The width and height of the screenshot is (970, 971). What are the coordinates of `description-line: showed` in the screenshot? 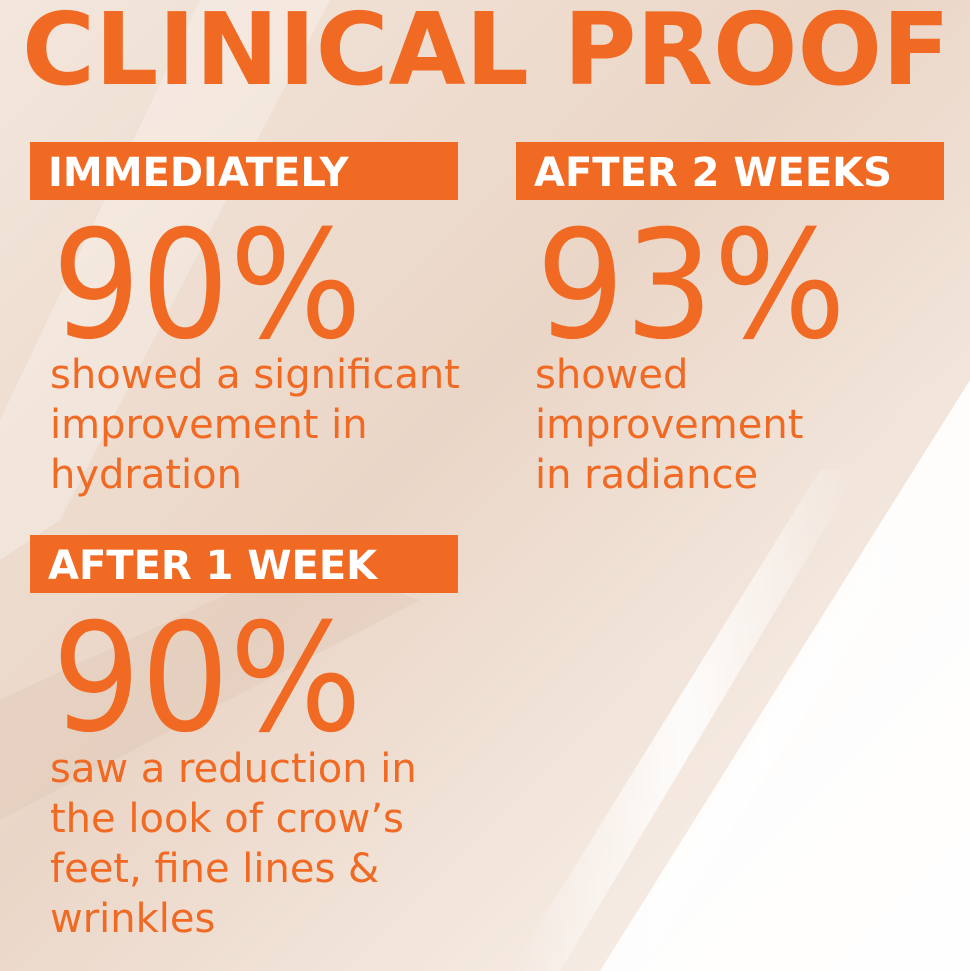 It's located at (611, 375).